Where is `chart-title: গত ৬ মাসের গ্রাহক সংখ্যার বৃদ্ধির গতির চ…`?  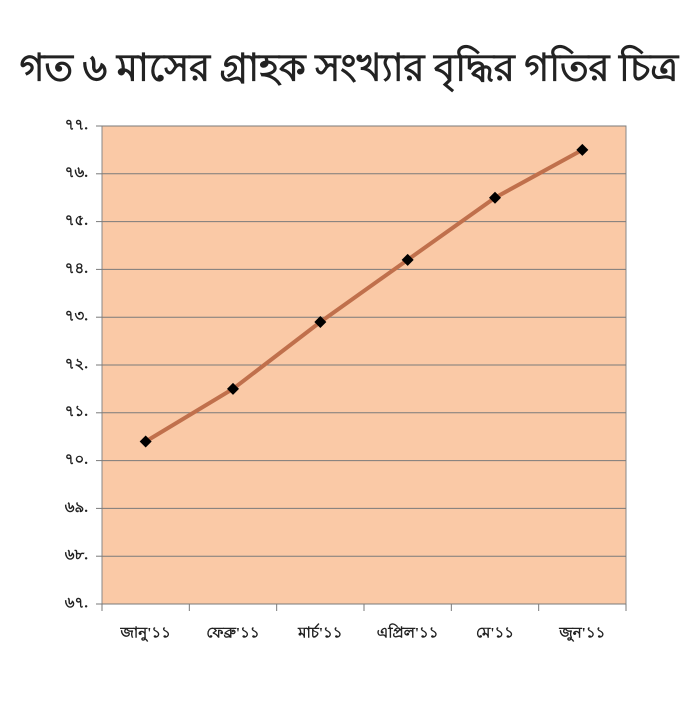
chart-title: গত ৬ মাসের গ্রাহক সংখ্যার বৃদ্ধির গতির চ… is located at coordinates (350, 69).